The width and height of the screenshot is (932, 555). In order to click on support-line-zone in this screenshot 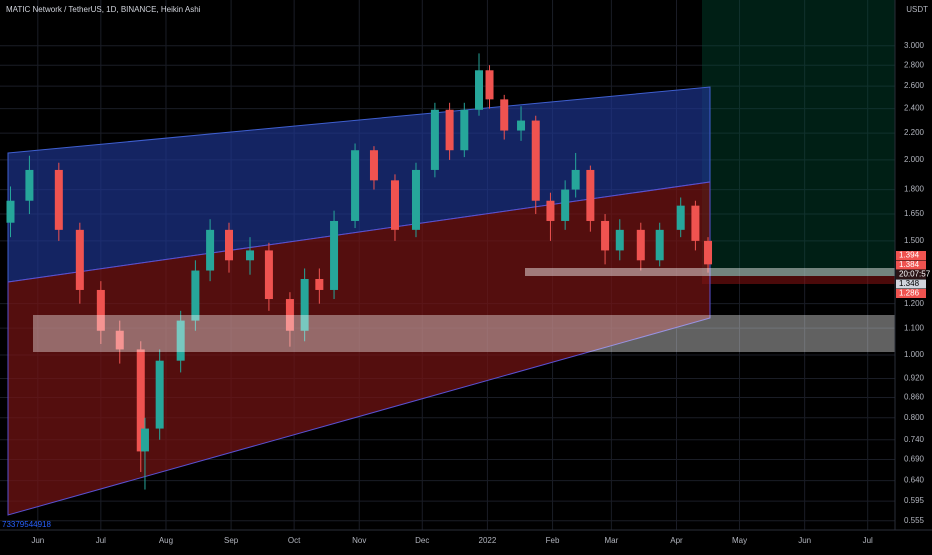, I will do `click(710, 272)`.